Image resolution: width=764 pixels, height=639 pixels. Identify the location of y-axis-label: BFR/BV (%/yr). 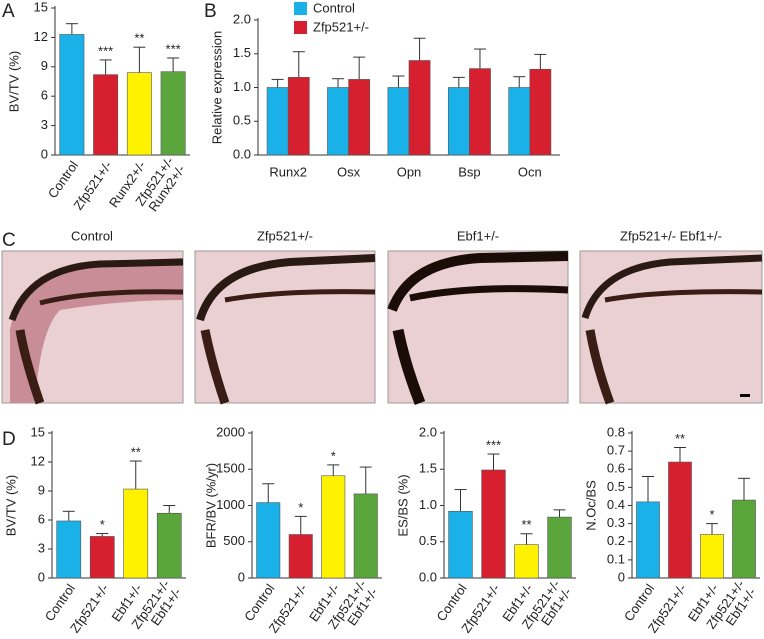
(210, 505).